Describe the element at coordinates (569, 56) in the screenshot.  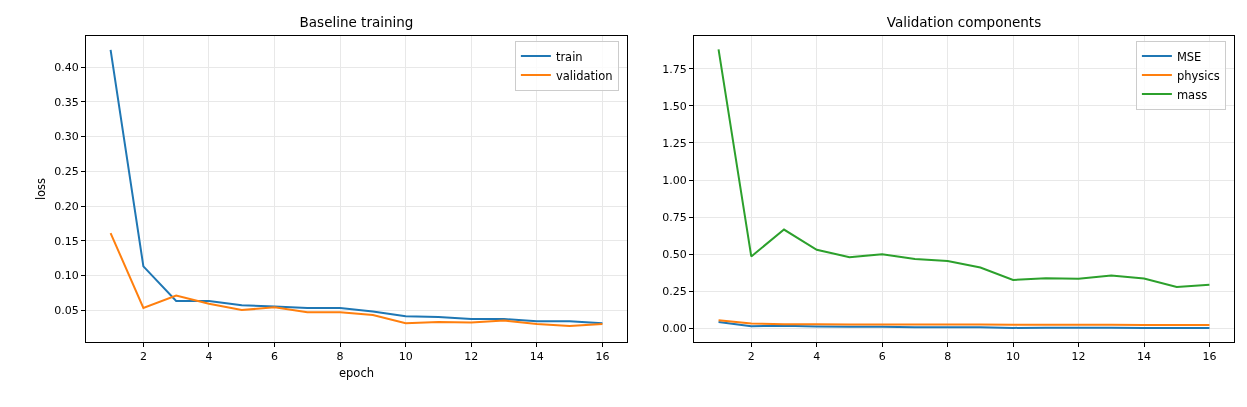
I see `legend-label: train` at that location.